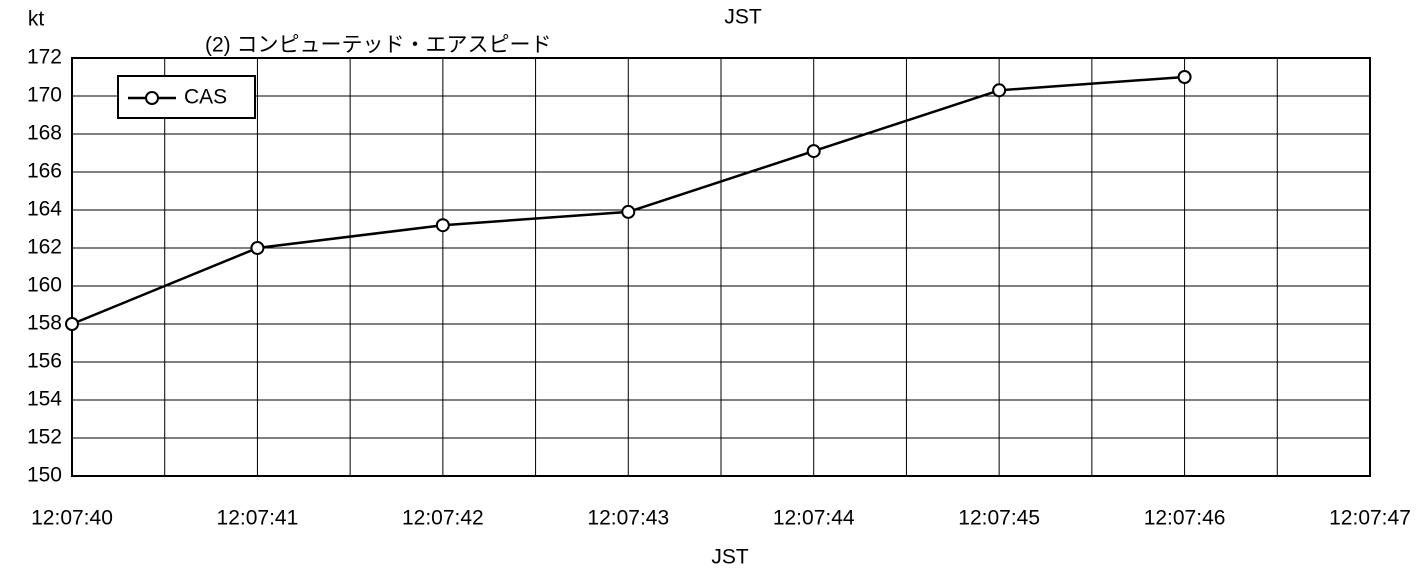 The width and height of the screenshot is (1424, 578). What do you see at coordinates (258, 518) in the screenshot?
I see `x-tick-label: 12:07:41` at bounding box center [258, 518].